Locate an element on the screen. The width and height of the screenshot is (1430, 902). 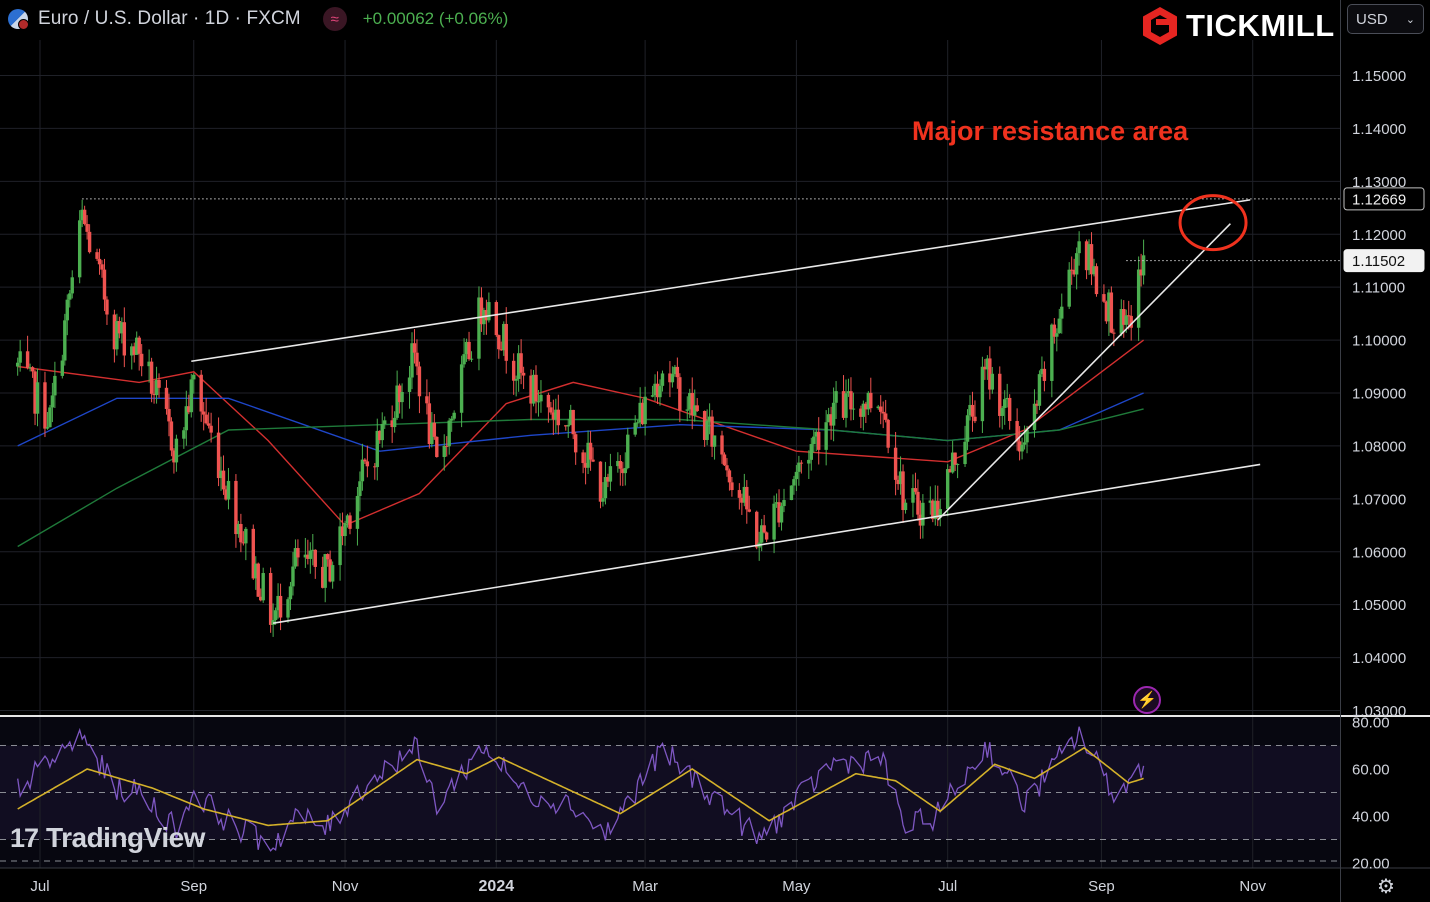
waves-icon: ≈ is located at coordinates (334, 19).